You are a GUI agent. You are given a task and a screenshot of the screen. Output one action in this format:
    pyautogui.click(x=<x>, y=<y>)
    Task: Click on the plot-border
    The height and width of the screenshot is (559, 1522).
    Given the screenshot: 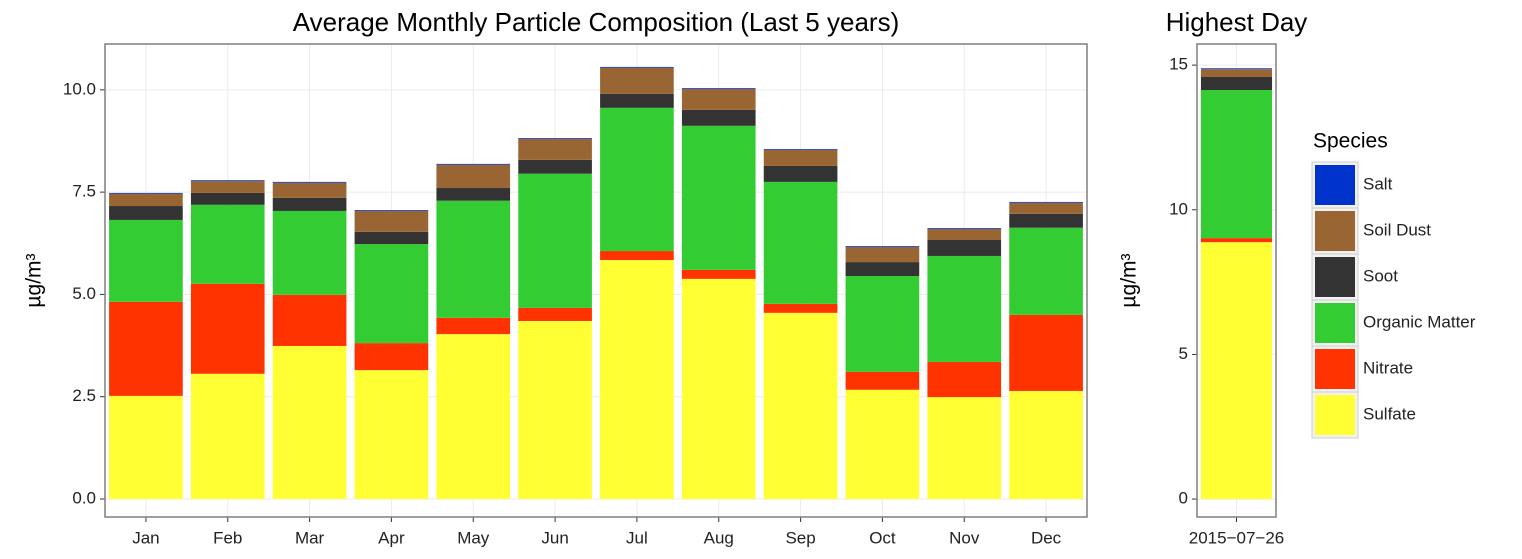 What is the action you would take?
    pyautogui.click(x=1236, y=280)
    